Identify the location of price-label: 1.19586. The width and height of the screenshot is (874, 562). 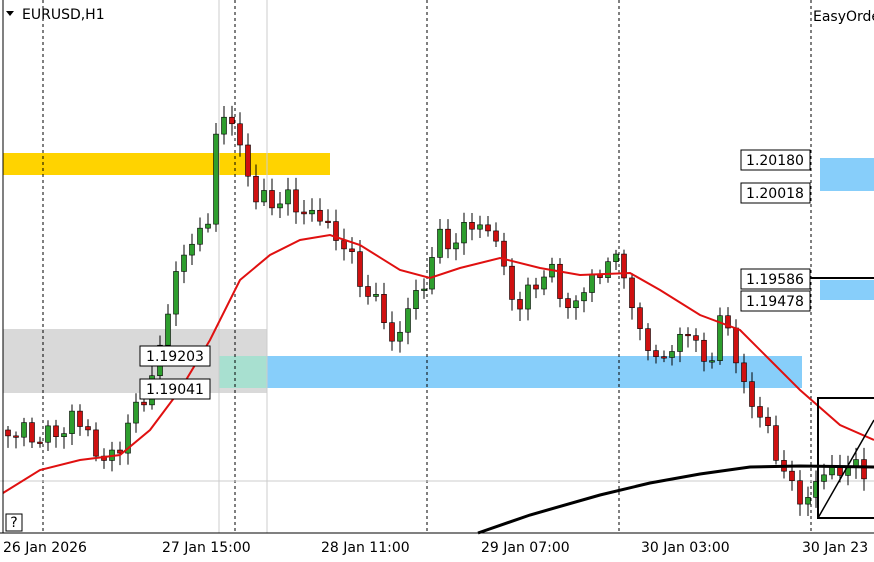
(775, 280).